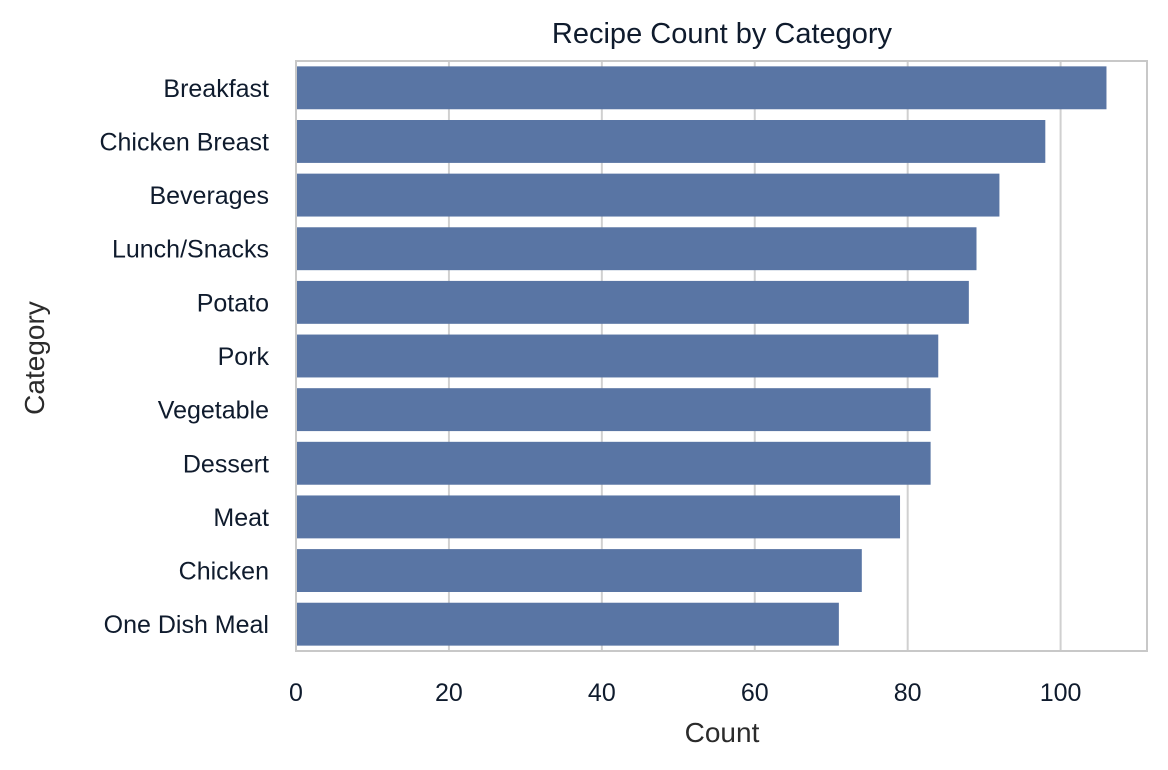 The height and width of the screenshot is (770, 1168). I want to click on y-tick-label-0: Breakfast, so click(216, 89).